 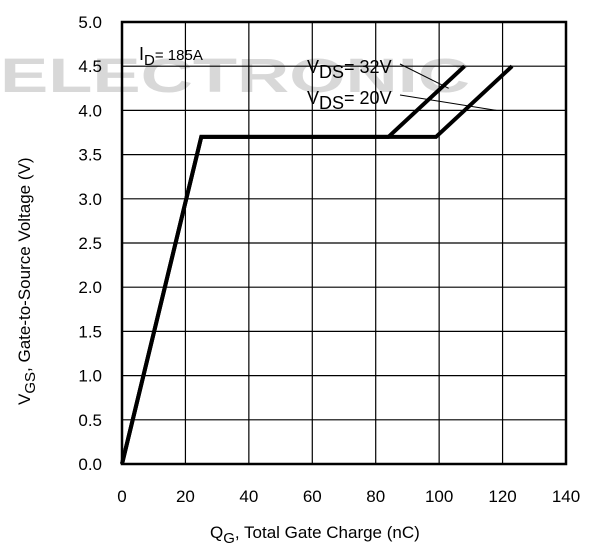 I want to click on x-tick-label: 80, so click(x=375, y=496).